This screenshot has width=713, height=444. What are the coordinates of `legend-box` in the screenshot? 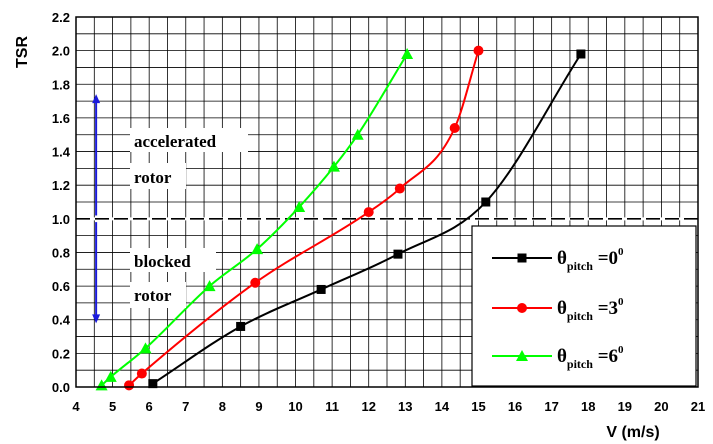 It's located at (584, 306).